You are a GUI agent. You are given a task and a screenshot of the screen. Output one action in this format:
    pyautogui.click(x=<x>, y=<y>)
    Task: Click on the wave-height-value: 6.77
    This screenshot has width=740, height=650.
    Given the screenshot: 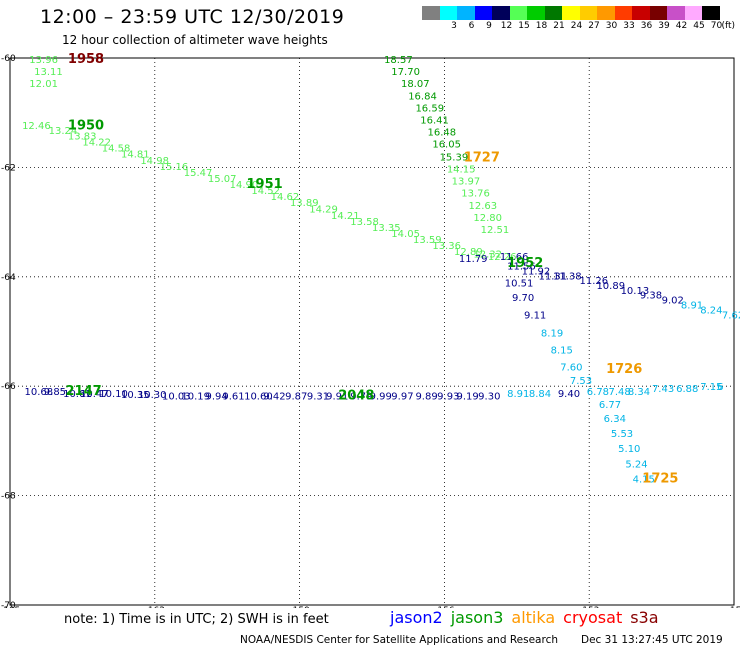 What is the action you would take?
    pyautogui.click(x=610, y=405)
    